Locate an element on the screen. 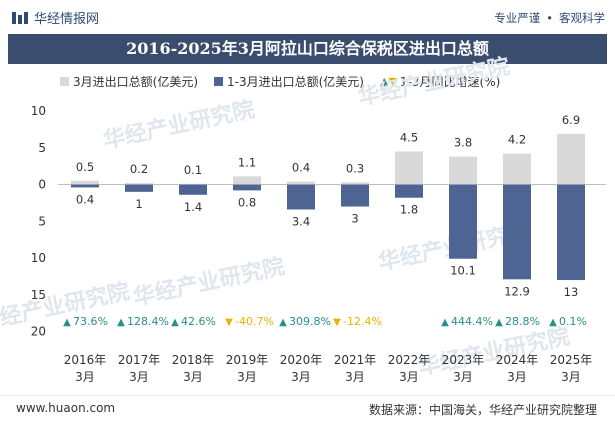 This screenshot has height=427, width=615. legend-item-growth: ▲ ▼ 1-3月同比增速(%) is located at coordinates (440, 81).